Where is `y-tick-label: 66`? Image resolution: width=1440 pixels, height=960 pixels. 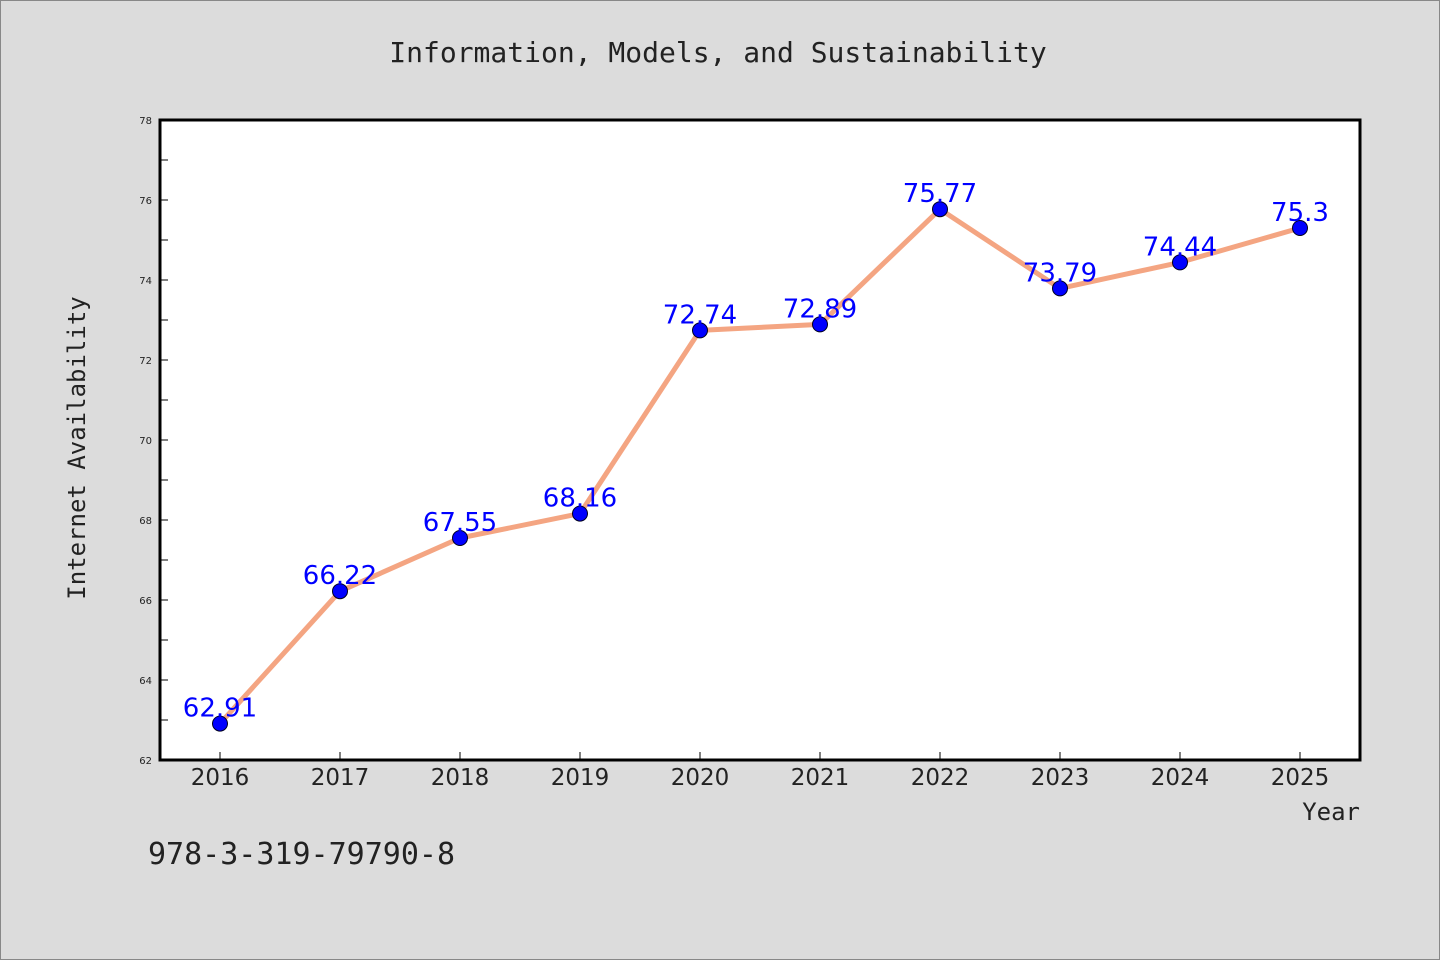
y-tick-label: 66 is located at coordinates (145, 601).